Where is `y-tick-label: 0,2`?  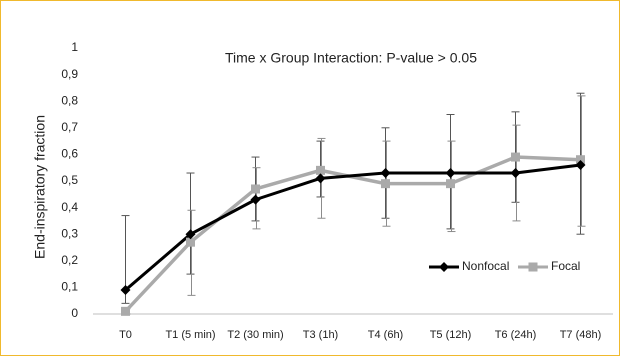
y-tick-label: 0,2 is located at coordinates (69, 260).